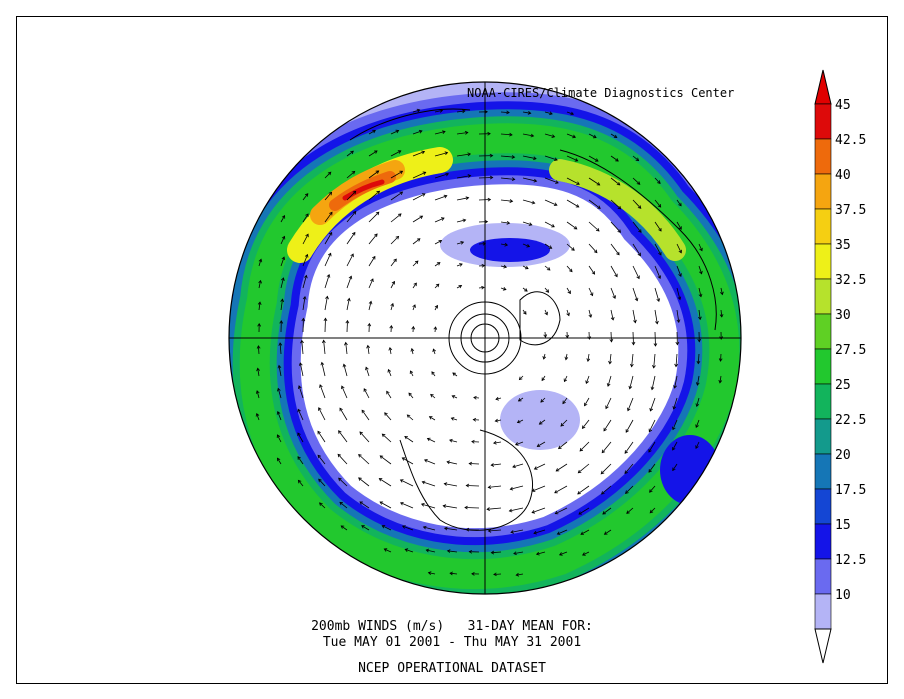  What do you see at coordinates (850, 140) in the screenshot?
I see `colorbar-tick-label: 42.5` at bounding box center [850, 140].